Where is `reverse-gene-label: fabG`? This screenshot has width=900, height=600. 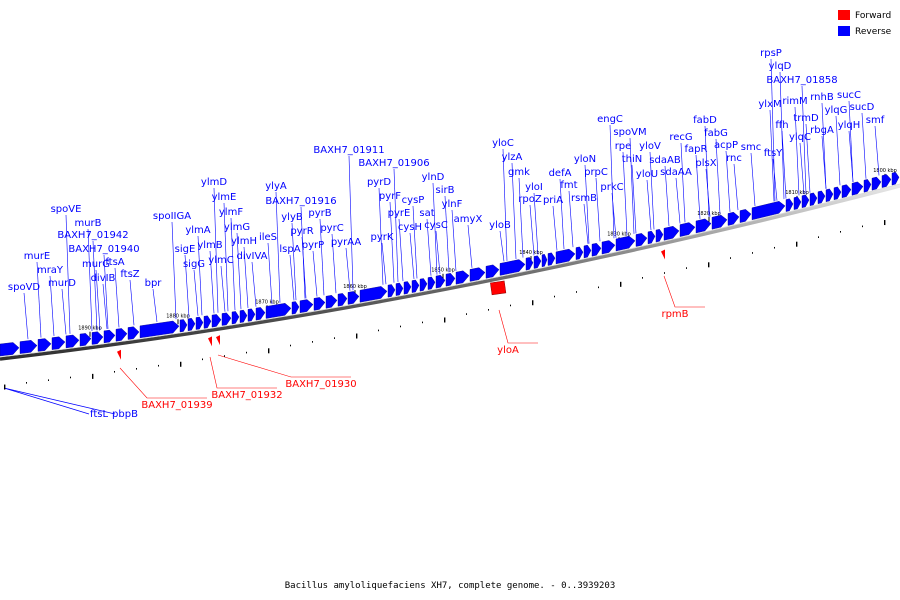 reverse-gene-label: fabG is located at coordinates (716, 133).